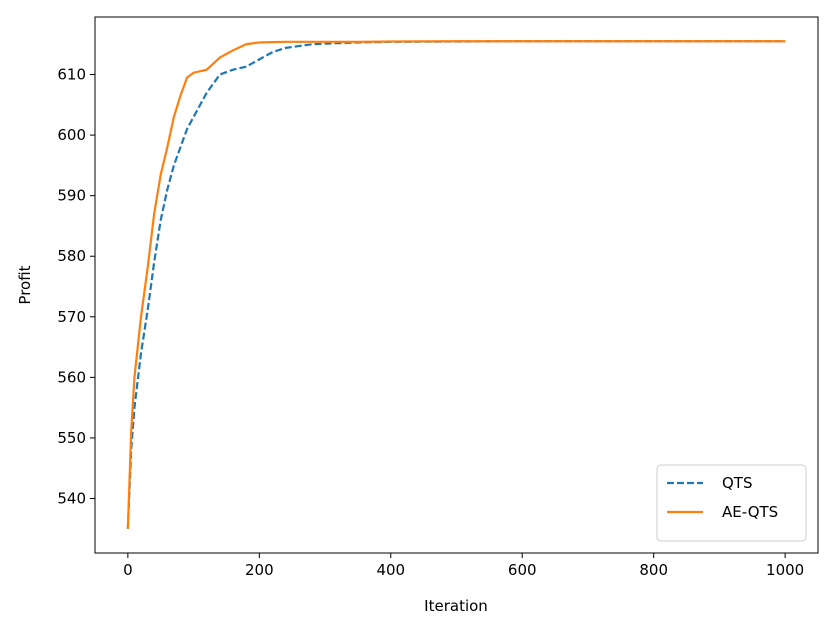  Describe the element at coordinates (71, 196) in the screenshot. I see `y-tick-label: 590` at that location.